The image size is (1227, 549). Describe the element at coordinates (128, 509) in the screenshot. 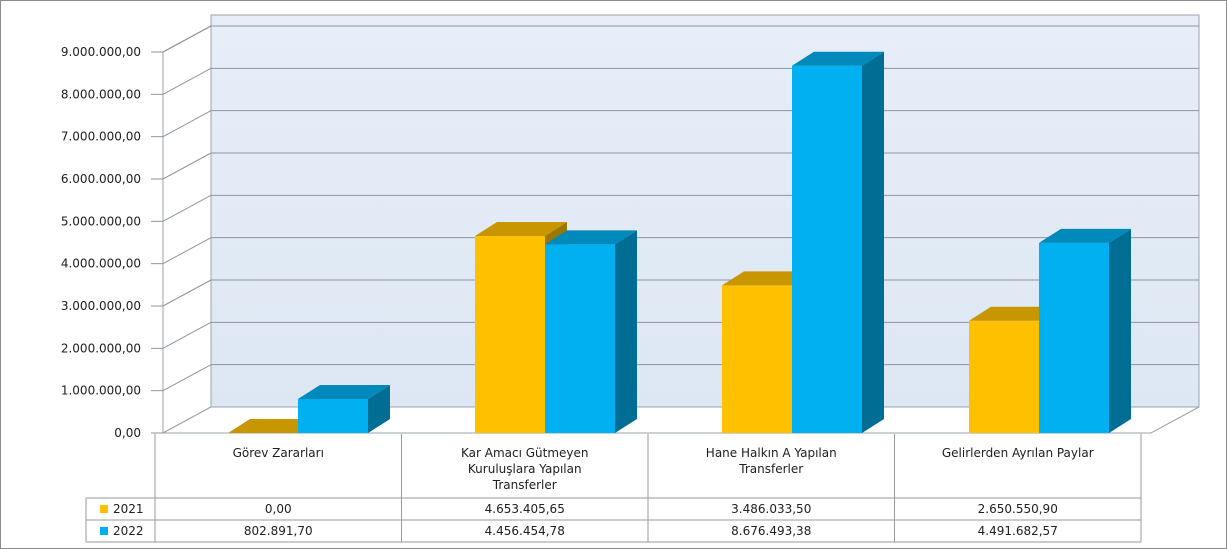

I see `legend-label-2021: 2021` at that location.